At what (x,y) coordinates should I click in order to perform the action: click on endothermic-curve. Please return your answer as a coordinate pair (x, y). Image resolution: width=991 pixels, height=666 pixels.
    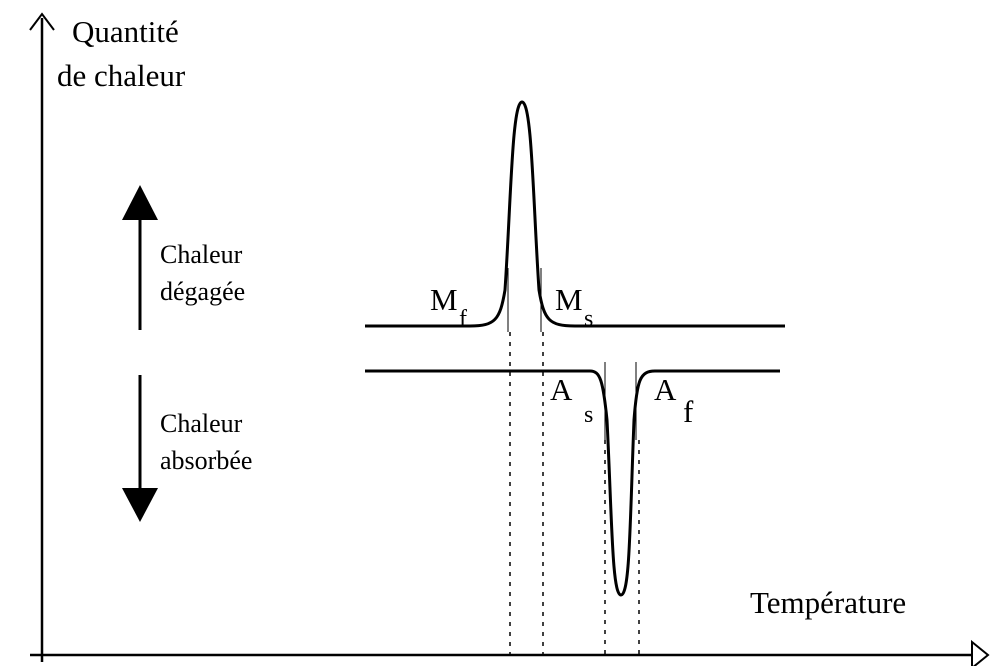
    Looking at the image, I should click on (572, 483).